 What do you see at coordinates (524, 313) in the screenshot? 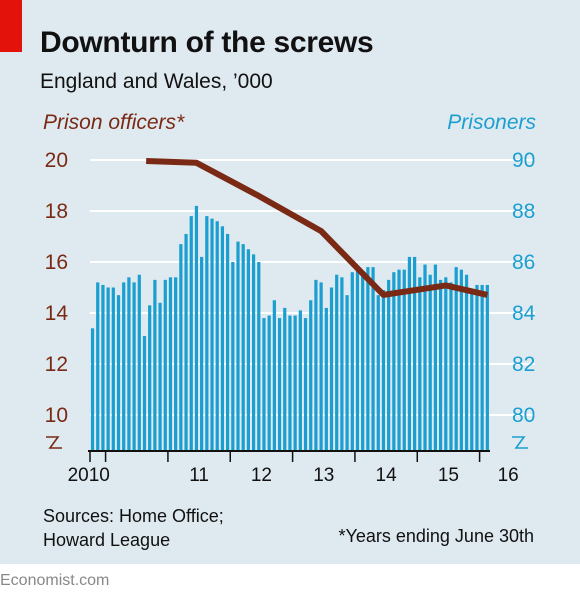
I see `right-tick-label: 84` at bounding box center [524, 313].